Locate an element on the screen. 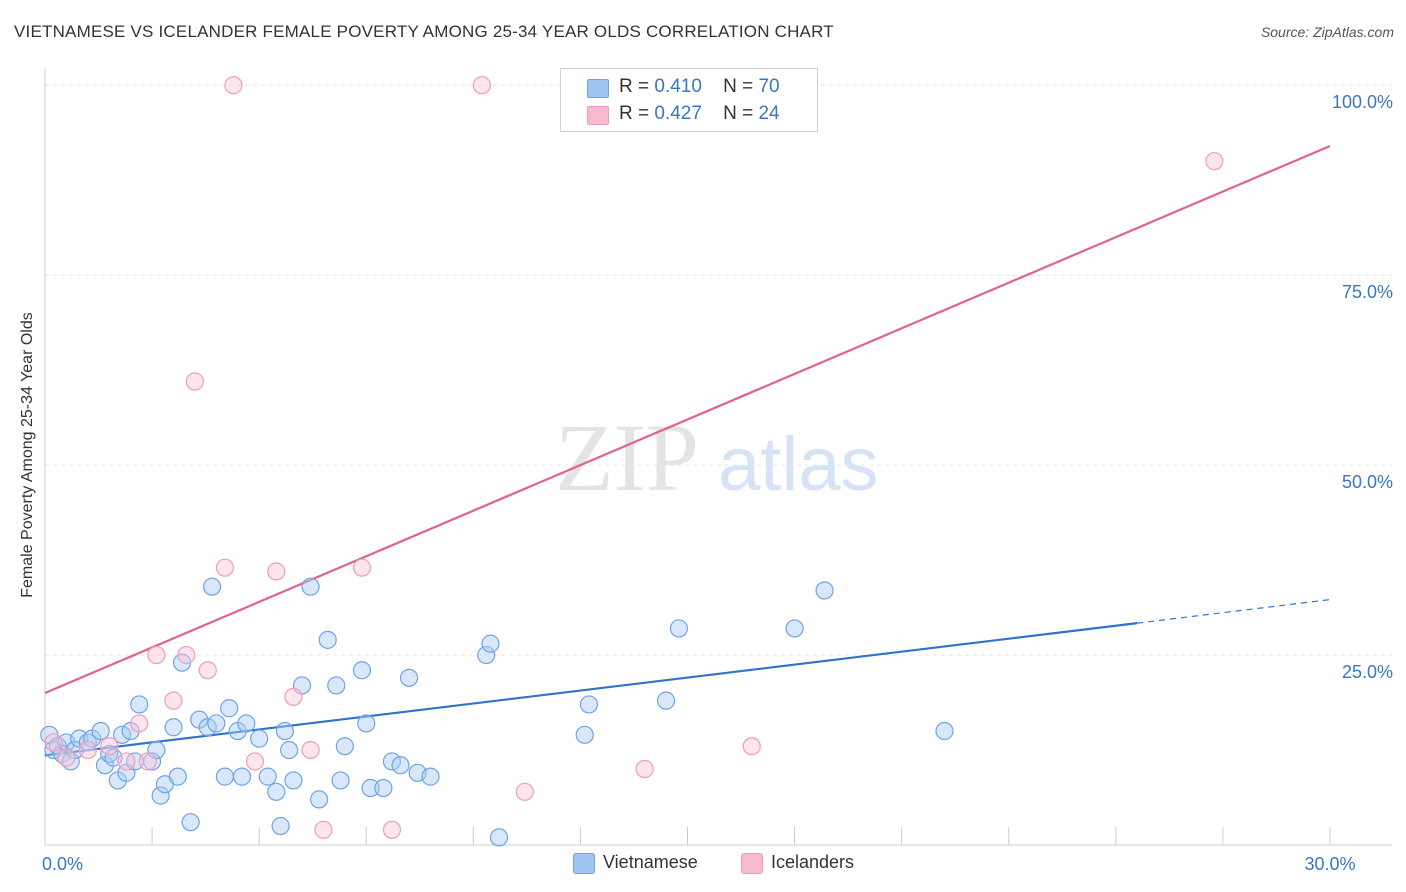  y-tick-label: 100.0% is located at coordinates (1362, 102).